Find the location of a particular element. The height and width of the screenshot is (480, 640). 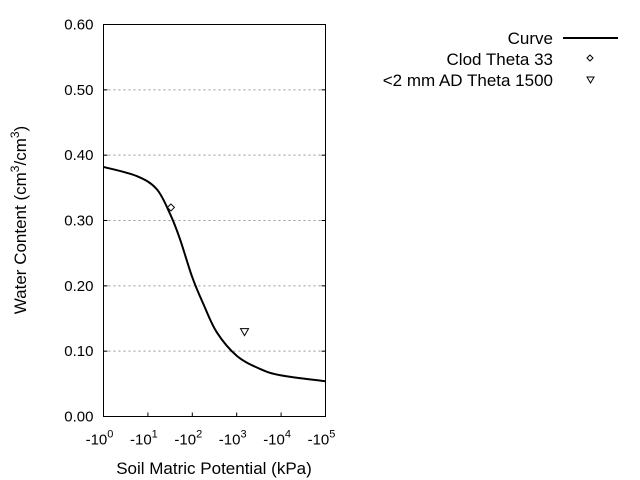

x-axis: -100 -101 -102 -103 -104 -105 is located at coordinates (211, 430).